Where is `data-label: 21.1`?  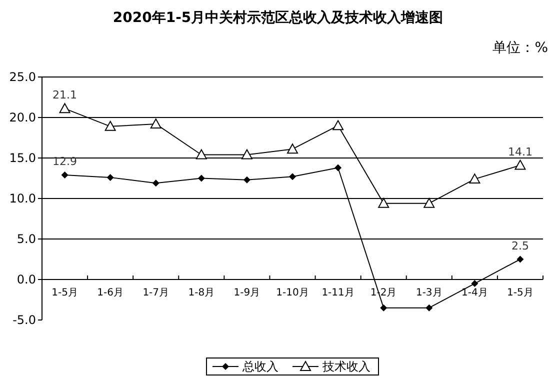 data-label: 21.1 is located at coordinates (65, 95).